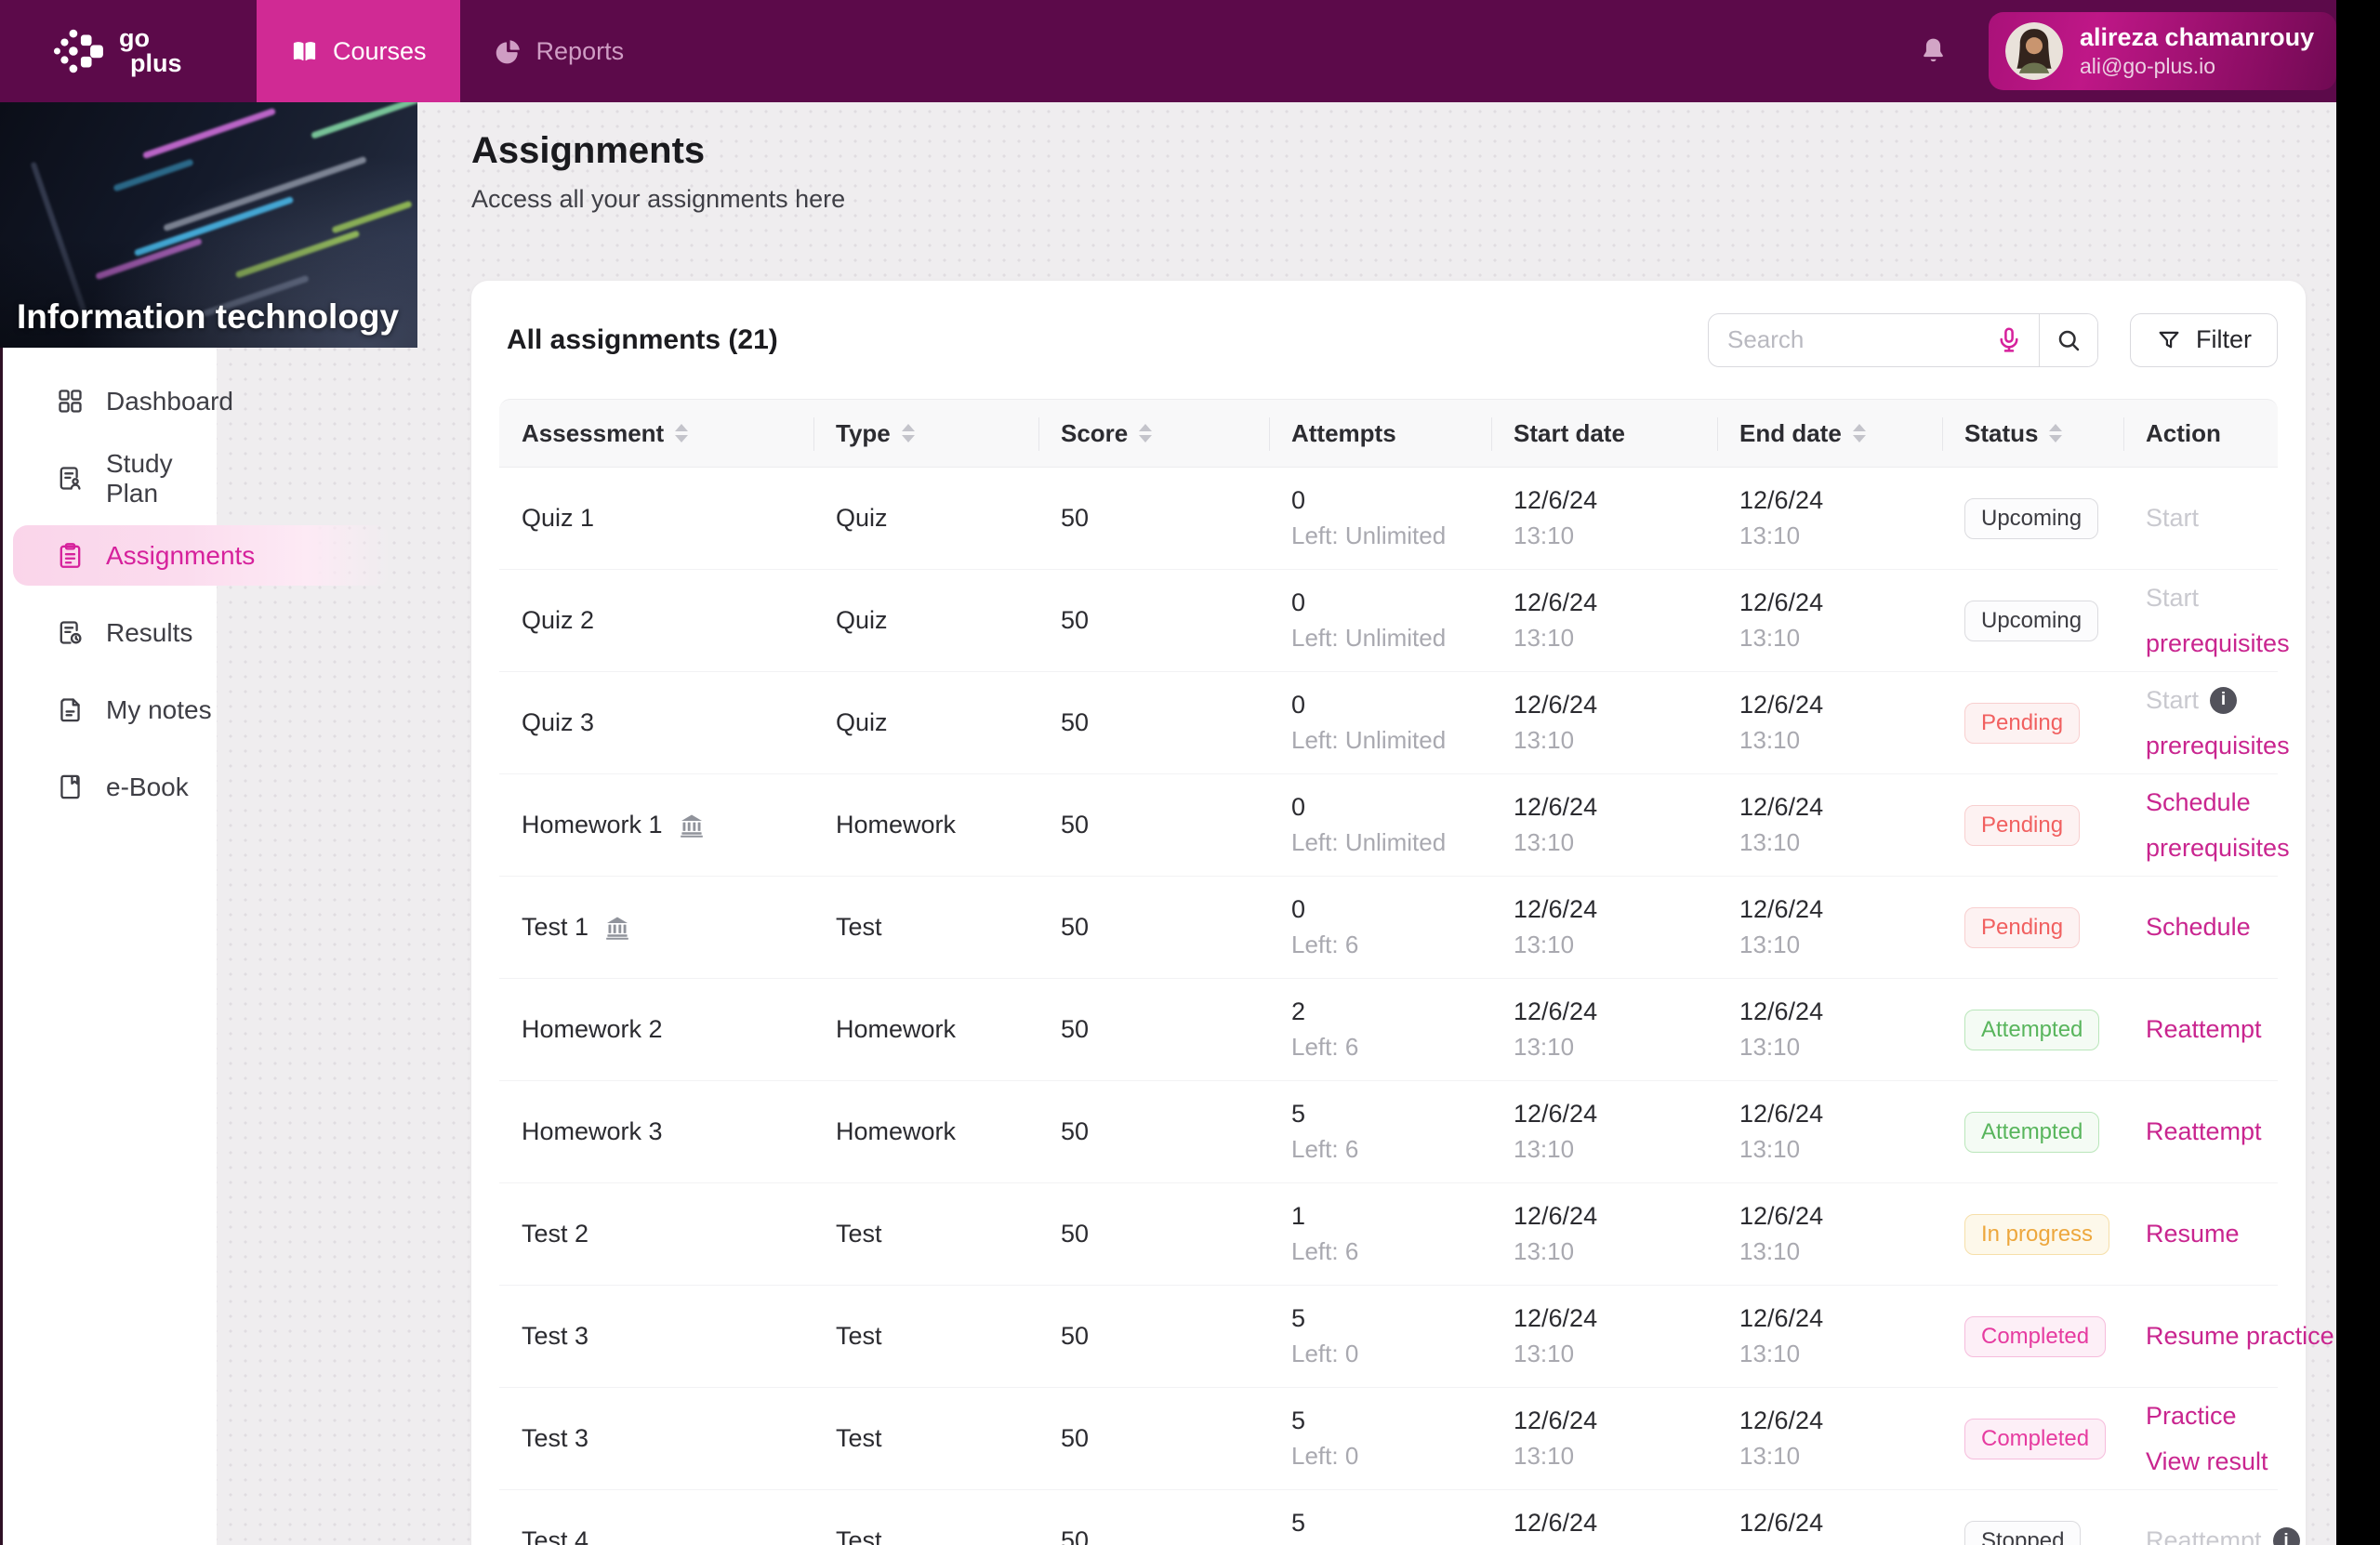 The width and height of the screenshot is (2380, 1545). I want to click on action-start: Start, so click(2172, 518).